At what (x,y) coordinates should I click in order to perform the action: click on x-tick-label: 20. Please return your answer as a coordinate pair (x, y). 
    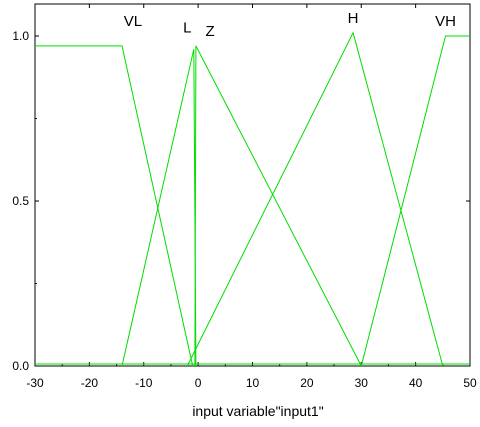
    Looking at the image, I should click on (307, 383).